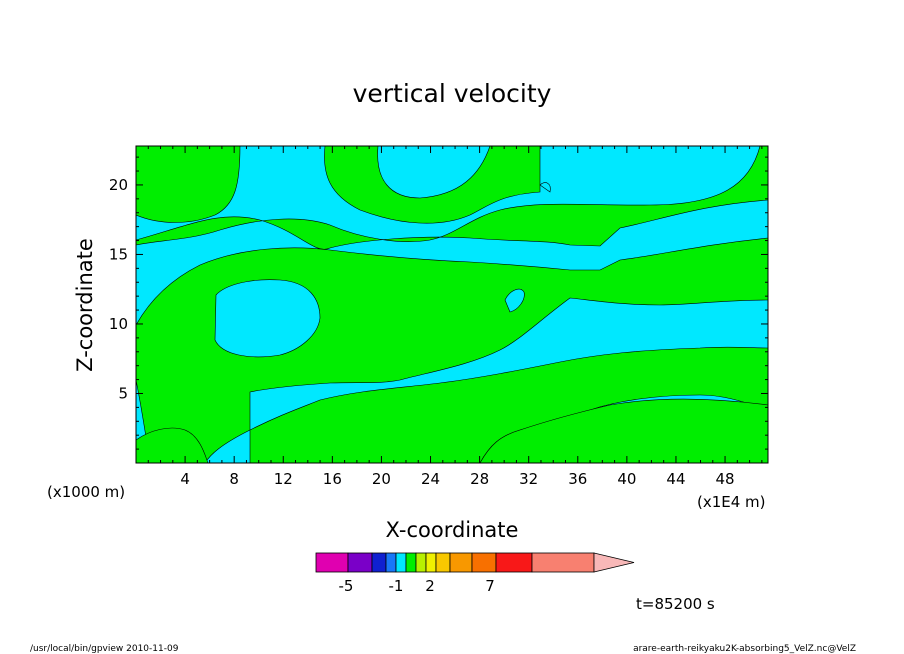 Image resolution: width=904 pixels, height=654 pixels. I want to click on x-tick-label: 28, so click(479, 479).